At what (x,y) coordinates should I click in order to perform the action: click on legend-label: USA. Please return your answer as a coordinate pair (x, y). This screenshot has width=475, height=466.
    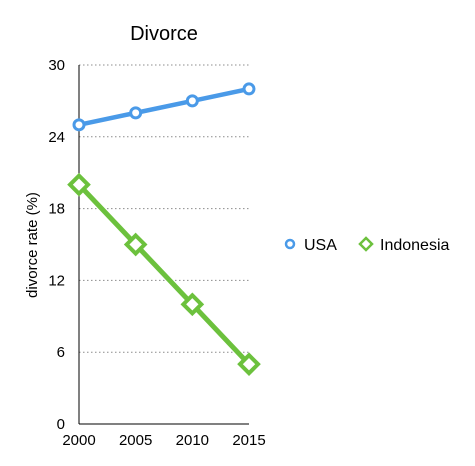
    Looking at the image, I should click on (320, 245).